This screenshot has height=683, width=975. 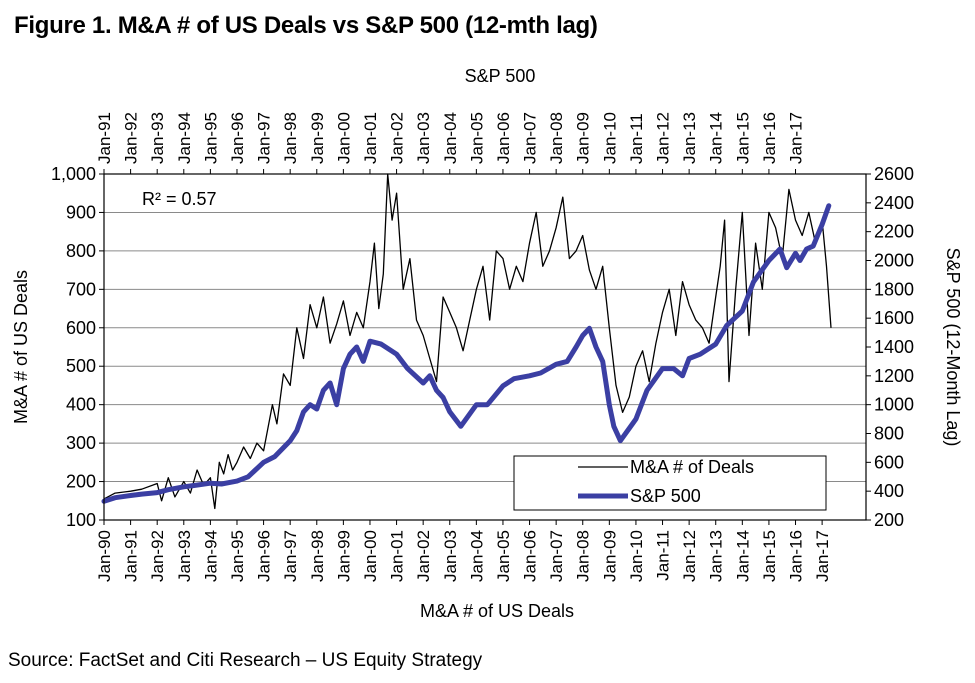 What do you see at coordinates (81, 405) in the screenshot?
I see `left-tick-label: 400` at bounding box center [81, 405].